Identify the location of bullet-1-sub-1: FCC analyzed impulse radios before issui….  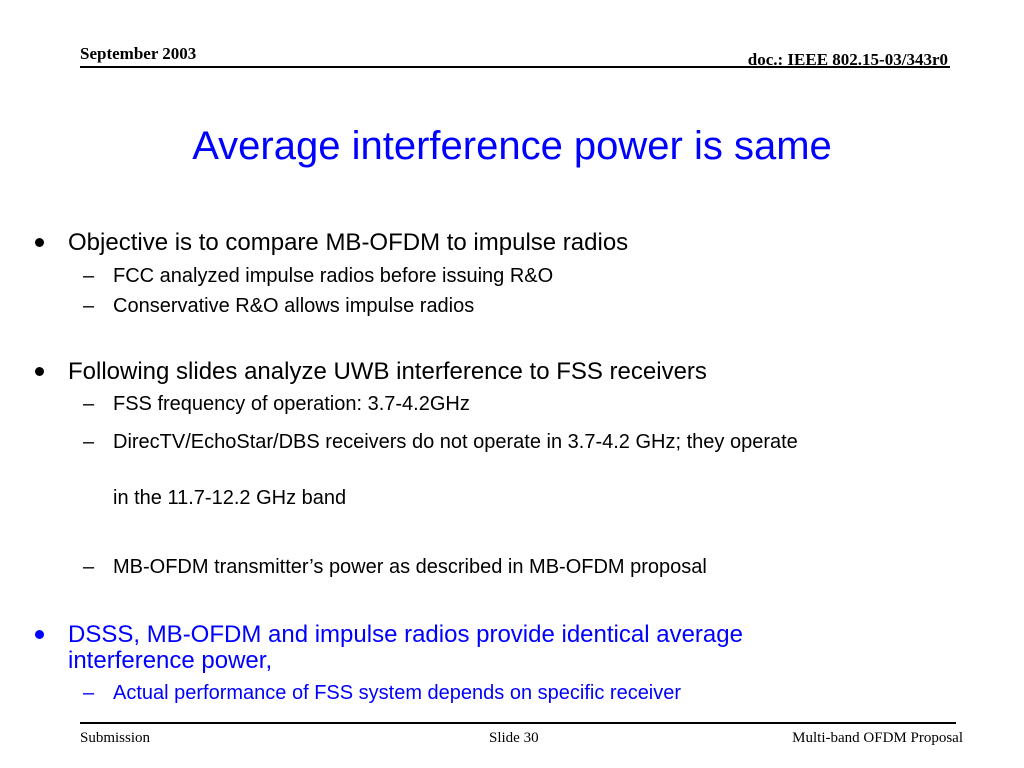
(333, 276).